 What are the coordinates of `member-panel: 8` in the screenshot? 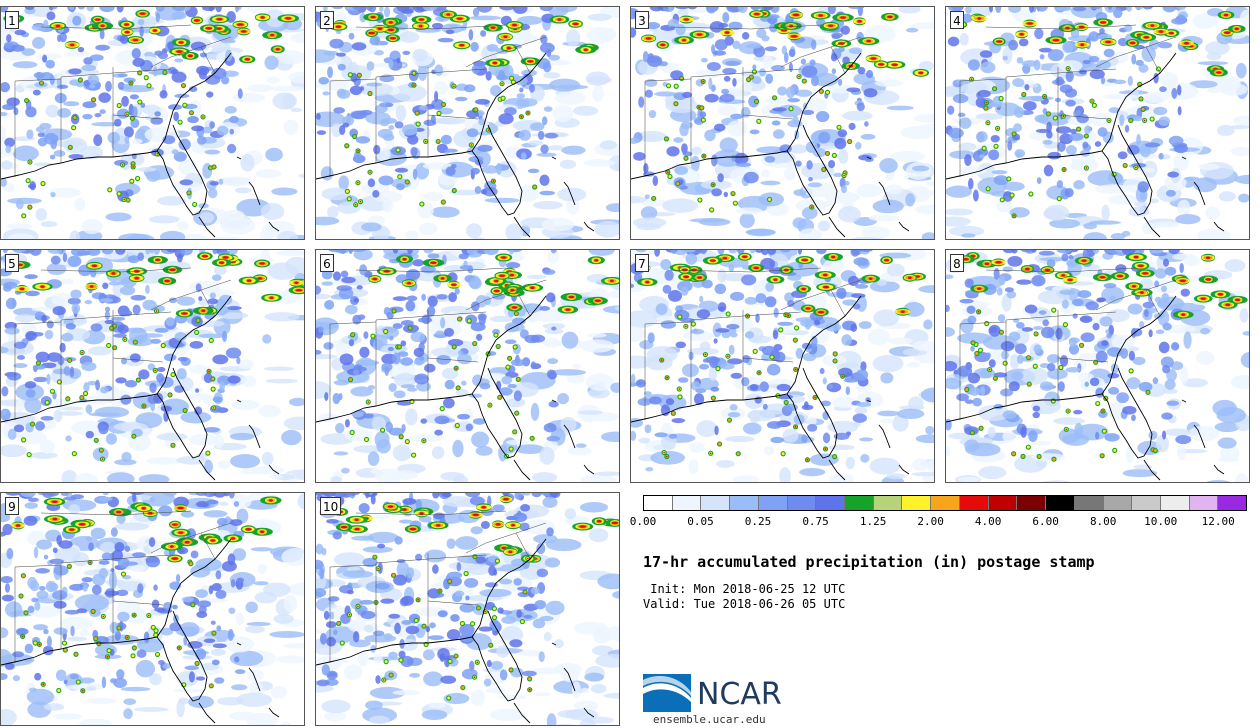 It's located at (1097, 366).